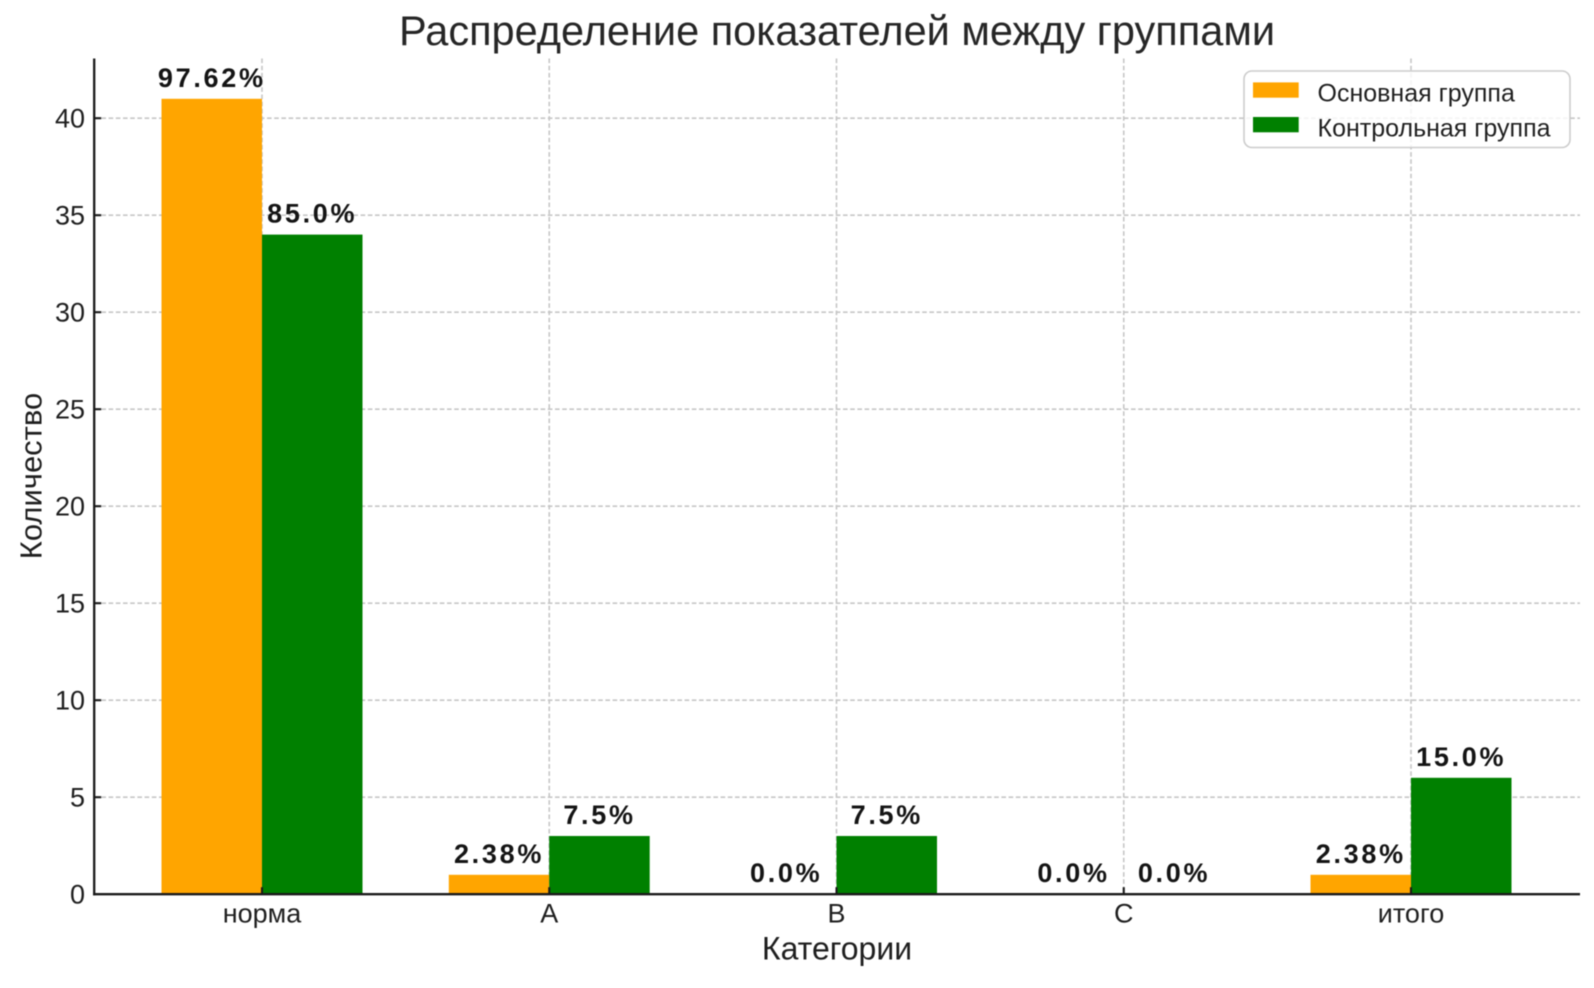  I want to click on svg-text: A, so click(549, 914).